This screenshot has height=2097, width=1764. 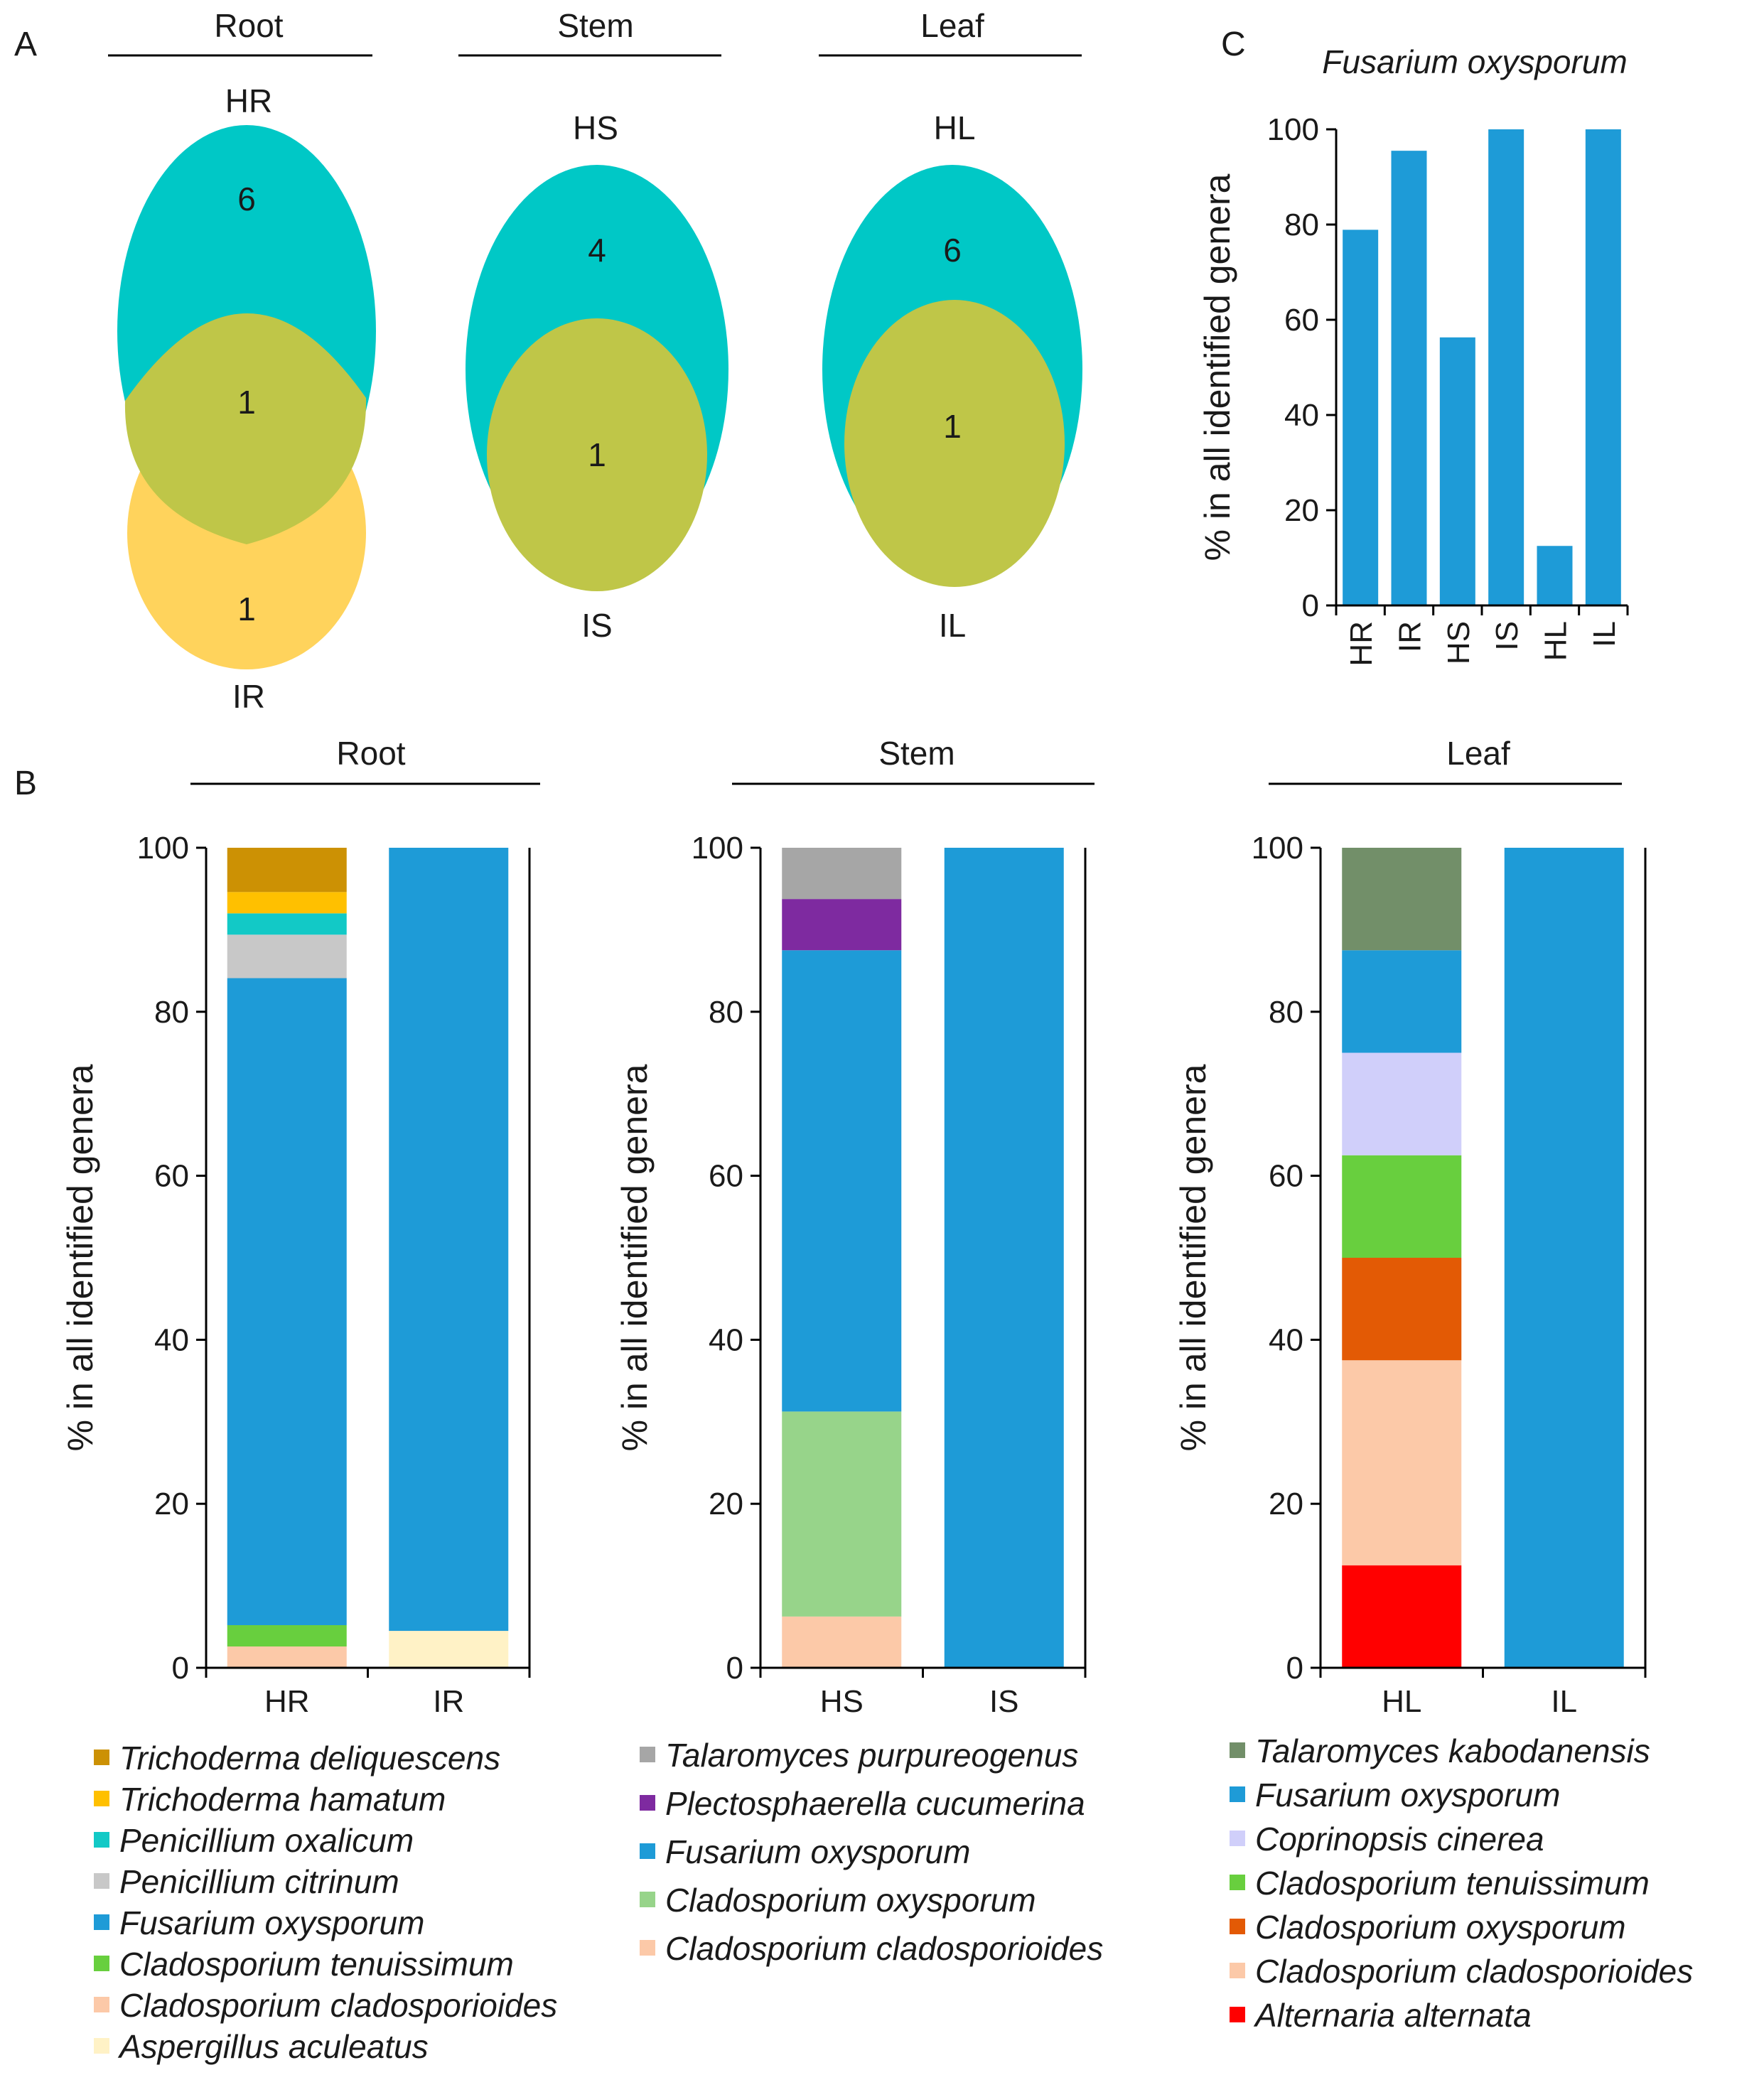 What do you see at coordinates (246, 198) in the screenshot?
I see `venn-root-healthy-only-count: 6` at bounding box center [246, 198].